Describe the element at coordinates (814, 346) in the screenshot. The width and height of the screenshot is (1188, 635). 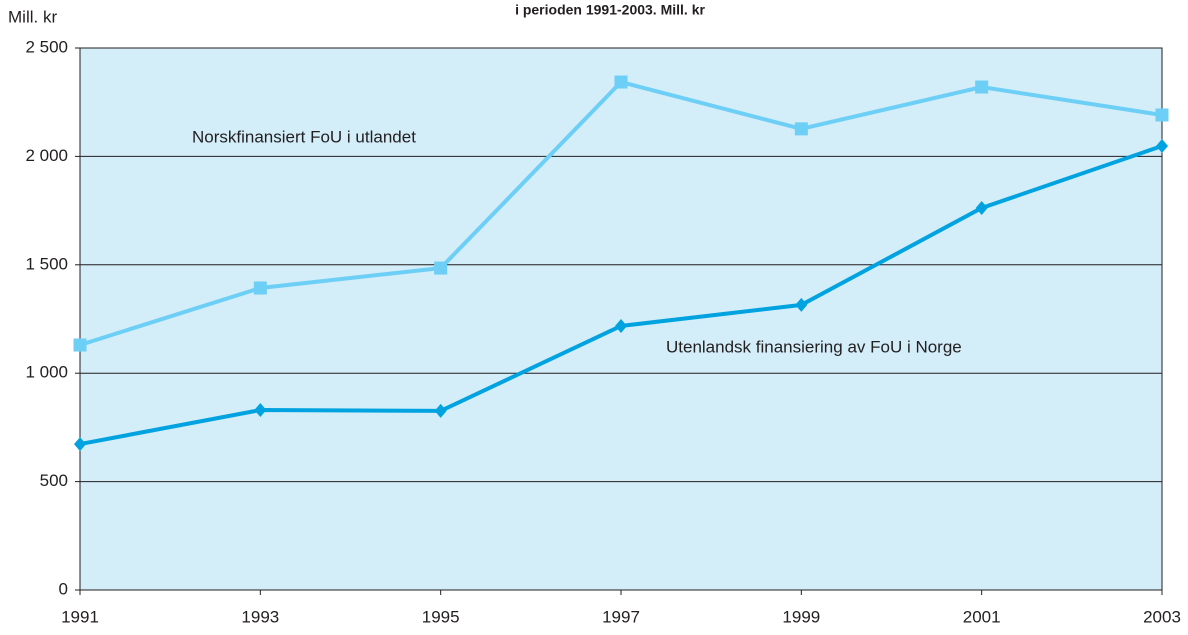
I see `series-label: Utenlandsk finansiering av FoU i Norge` at that location.